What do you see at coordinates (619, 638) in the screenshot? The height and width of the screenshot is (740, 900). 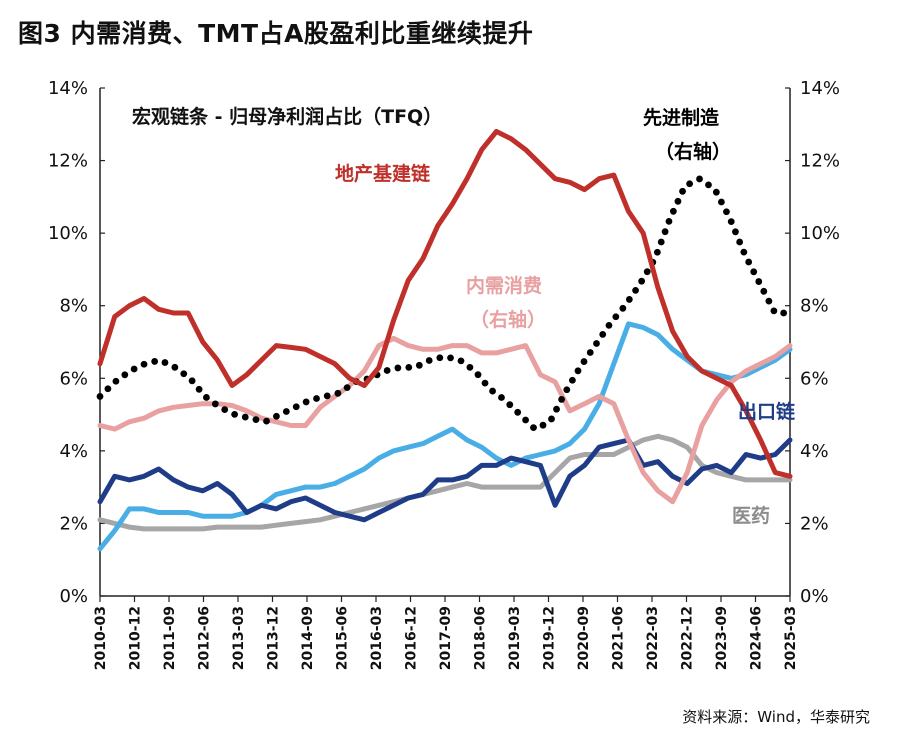 I see `x-tick-label: 2021-06` at bounding box center [619, 638].